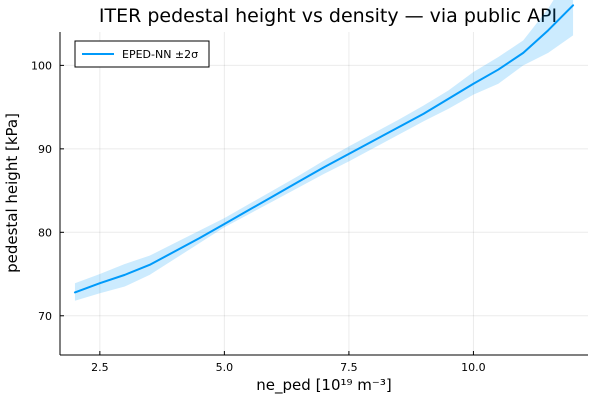 This screenshot has height=400, width=600. Describe the element at coordinates (41, 65) in the screenshot. I see `y-tick-label: 100` at that location.